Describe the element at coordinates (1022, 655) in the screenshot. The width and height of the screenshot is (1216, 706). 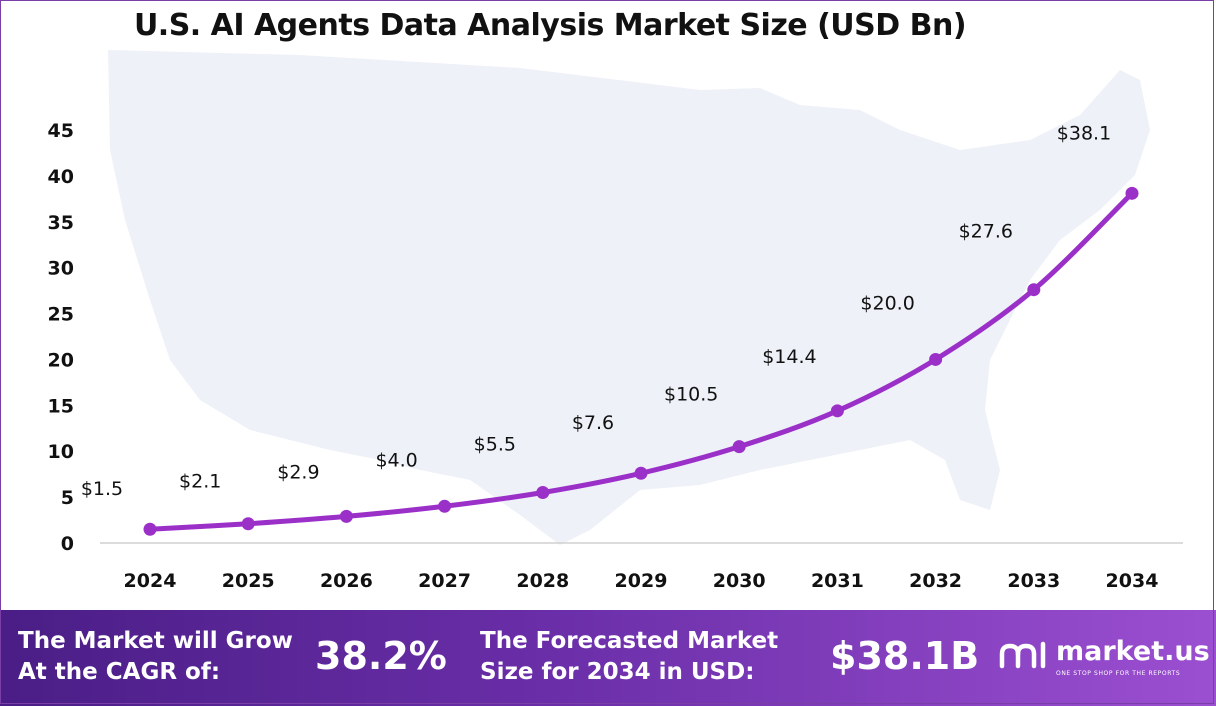
I see `market-us-logo-icon` at that location.